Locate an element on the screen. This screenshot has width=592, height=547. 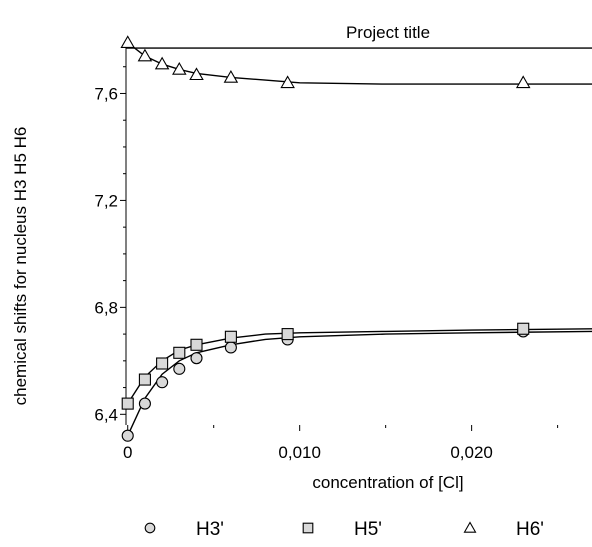
legend-marker-square is located at coordinates (308, 528).